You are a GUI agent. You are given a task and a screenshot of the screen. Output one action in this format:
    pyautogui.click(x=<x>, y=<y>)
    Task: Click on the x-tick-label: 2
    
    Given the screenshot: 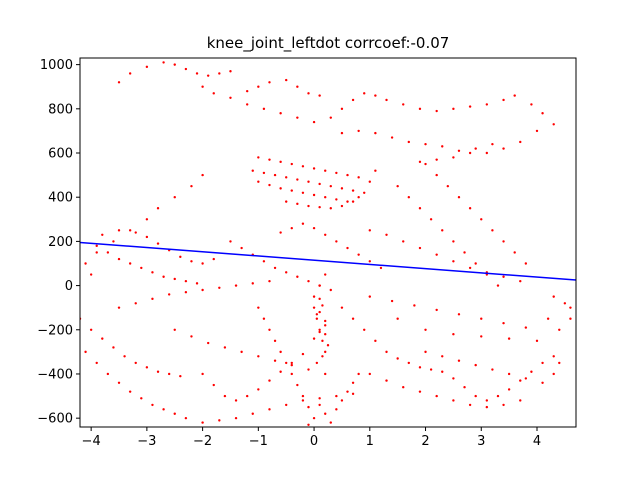 What is the action you would take?
    pyautogui.click(x=425, y=441)
    